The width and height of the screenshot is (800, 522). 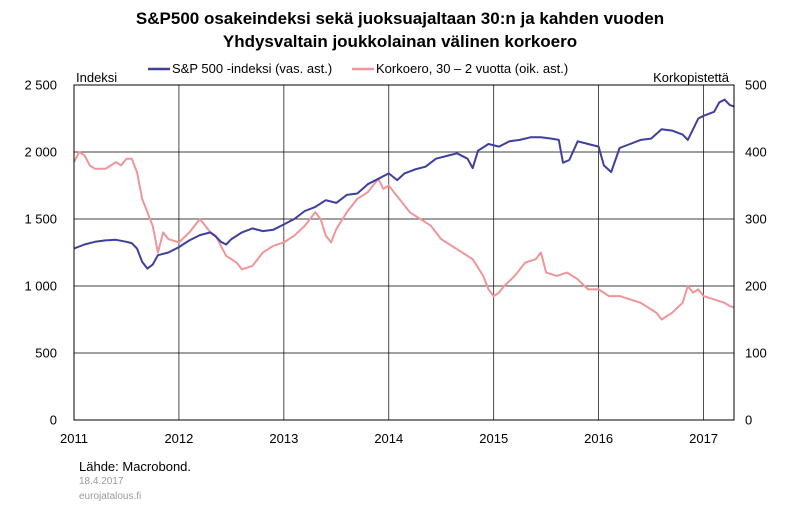 I want to click on source-note: Lähde: Macrobond., so click(x=135, y=466).